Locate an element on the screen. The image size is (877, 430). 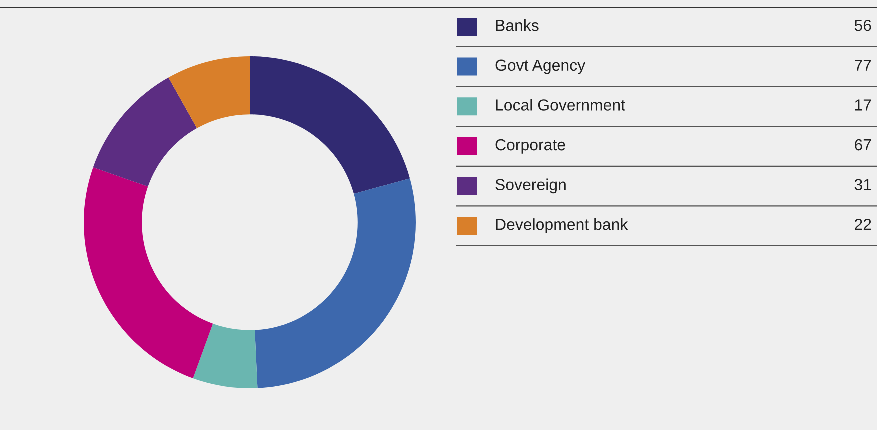
legend-label: Govt Agency is located at coordinates (541, 67).